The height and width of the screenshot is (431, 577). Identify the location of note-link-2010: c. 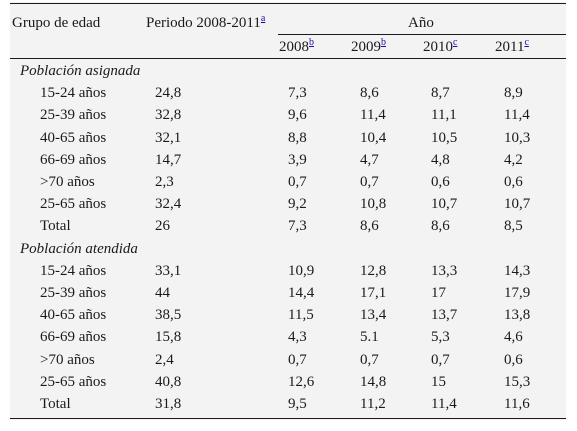
(455, 42).